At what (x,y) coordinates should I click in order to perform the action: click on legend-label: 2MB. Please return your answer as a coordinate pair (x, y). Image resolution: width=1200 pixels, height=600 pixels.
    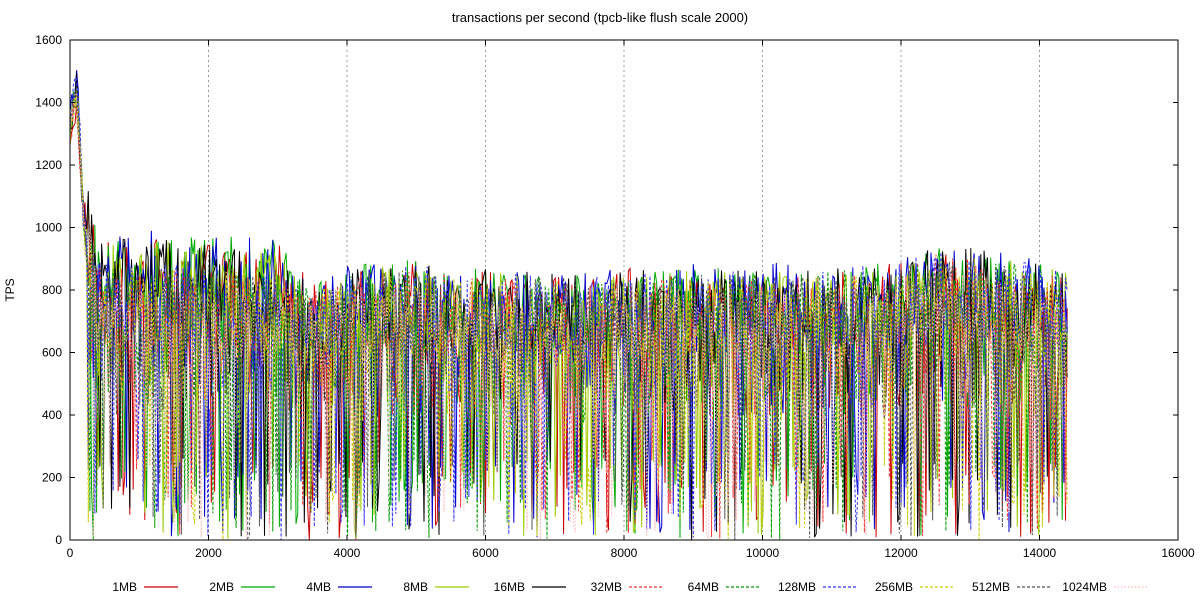
    Looking at the image, I should click on (221, 587).